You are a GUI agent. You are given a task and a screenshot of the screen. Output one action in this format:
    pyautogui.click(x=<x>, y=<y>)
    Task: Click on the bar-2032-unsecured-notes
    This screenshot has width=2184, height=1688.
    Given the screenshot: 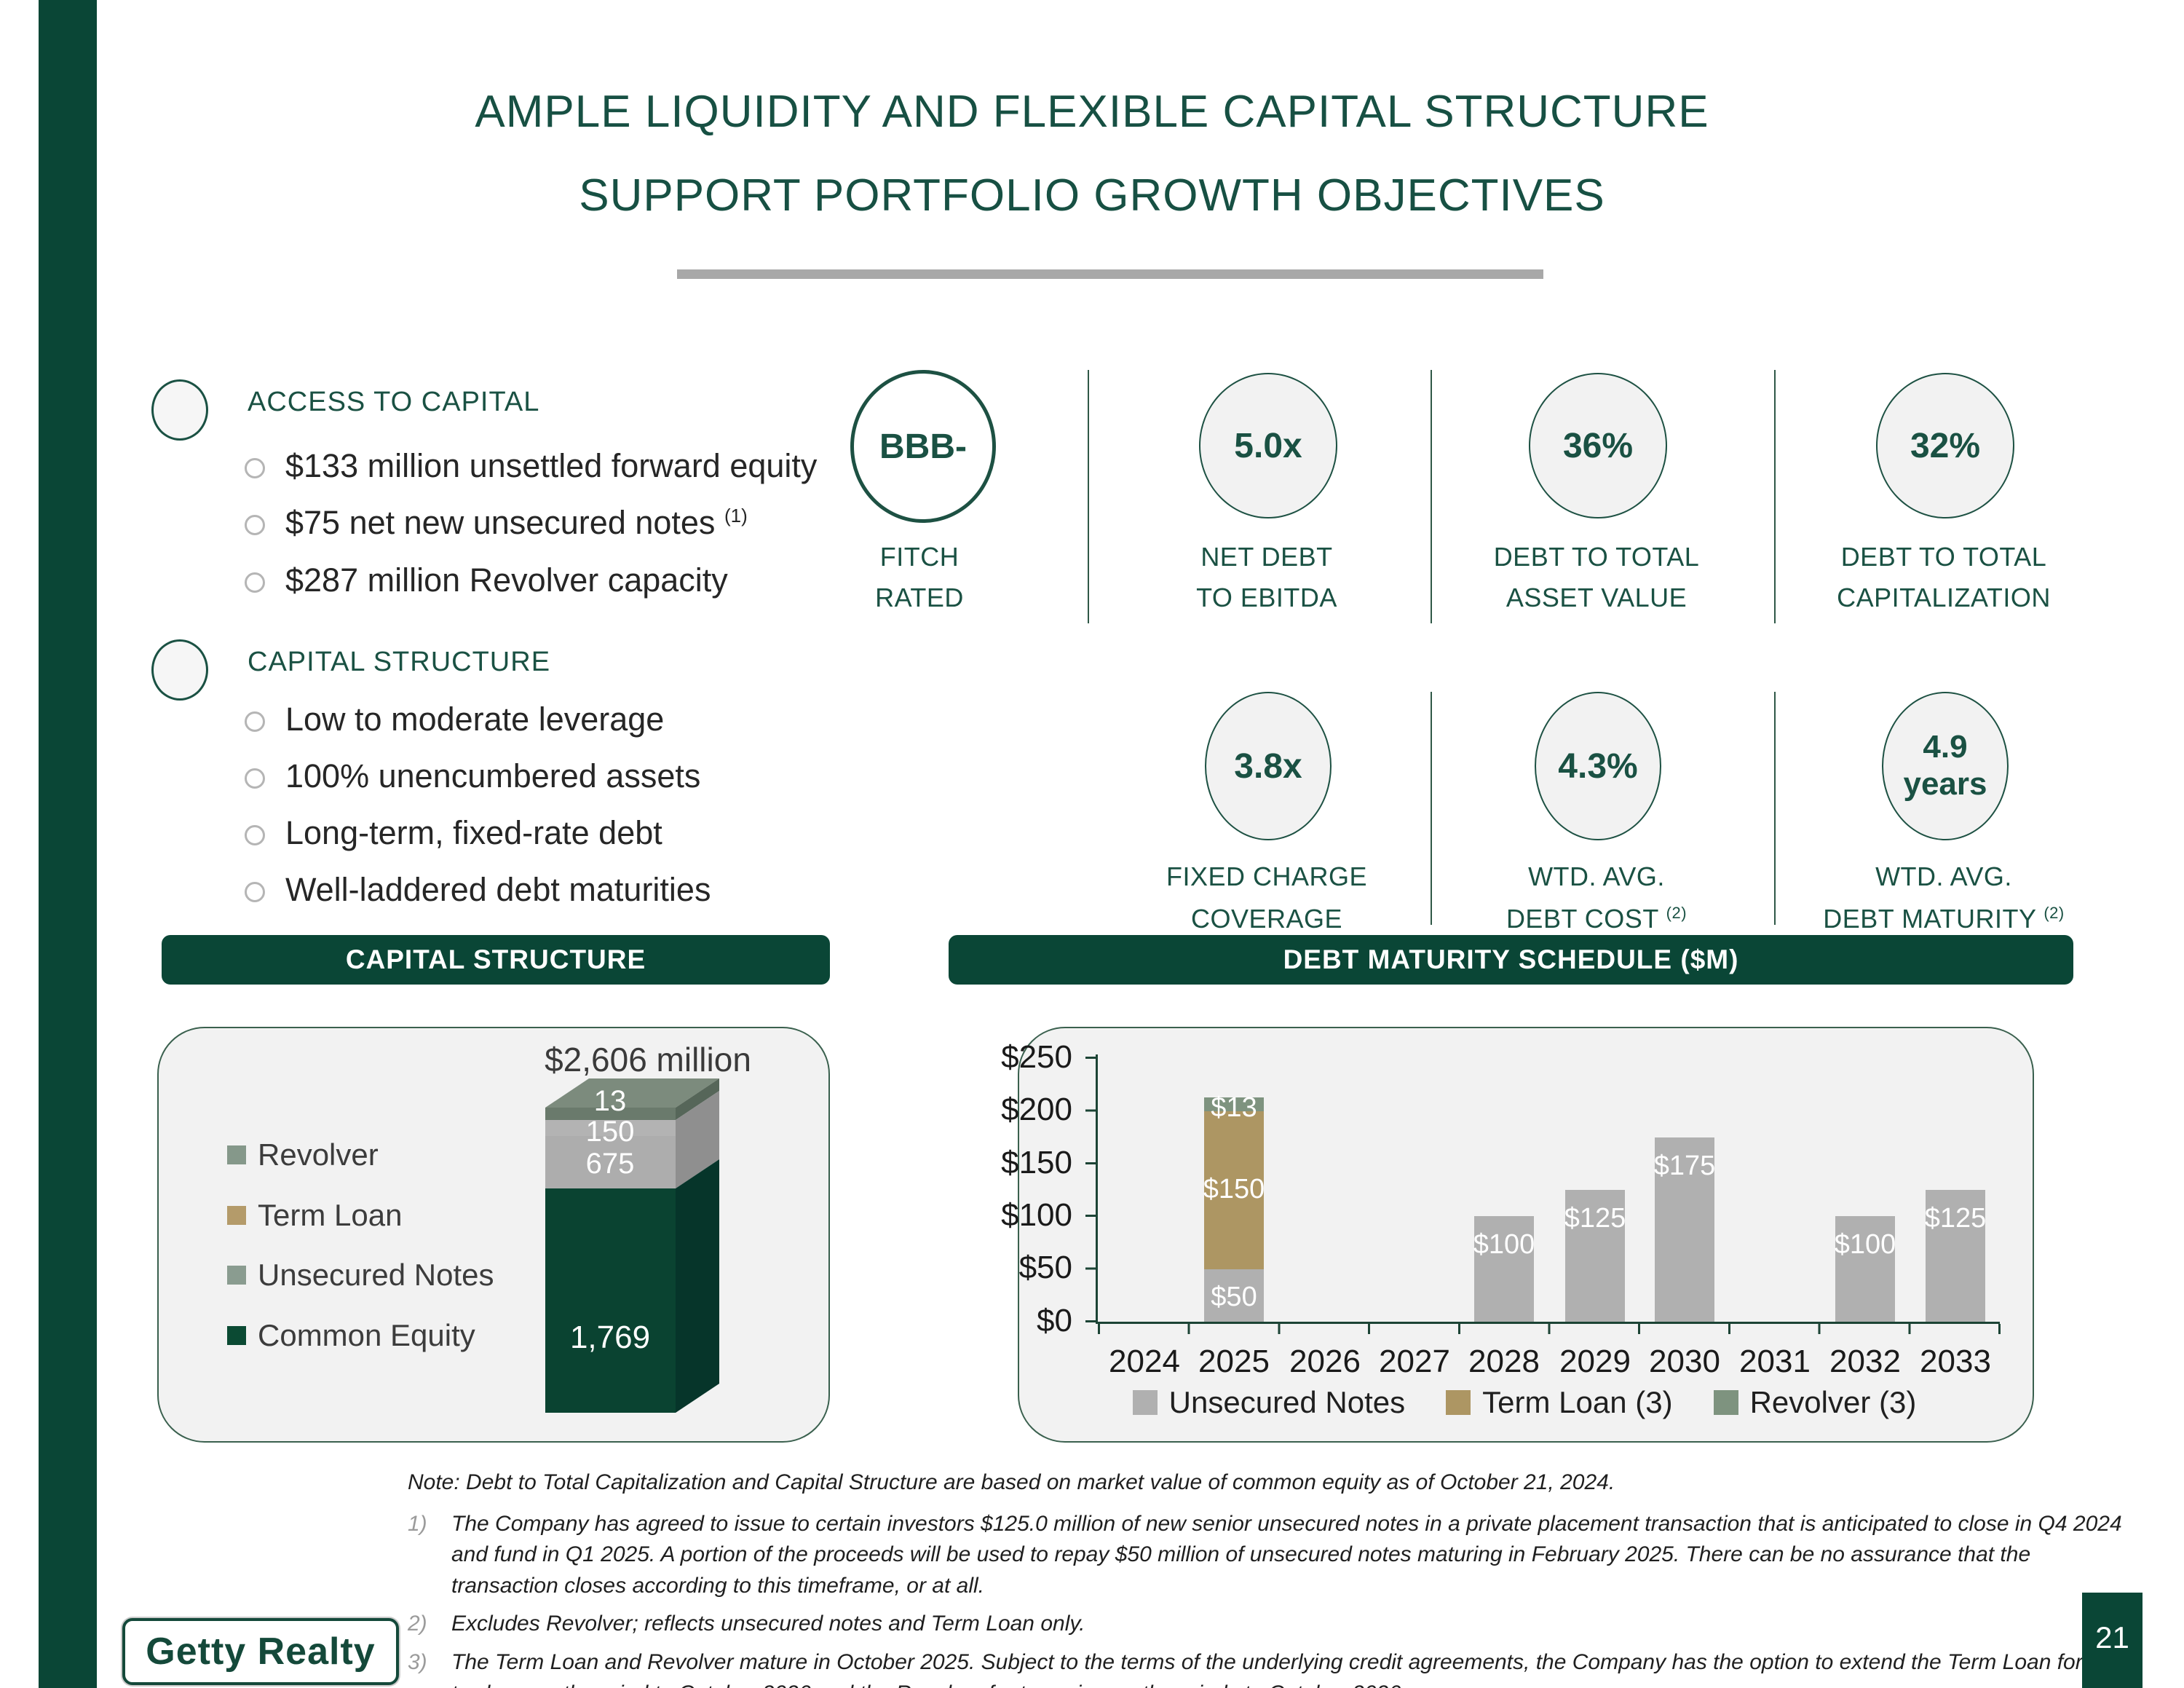 What is the action you would take?
    pyautogui.click(x=1865, y=1269)
    